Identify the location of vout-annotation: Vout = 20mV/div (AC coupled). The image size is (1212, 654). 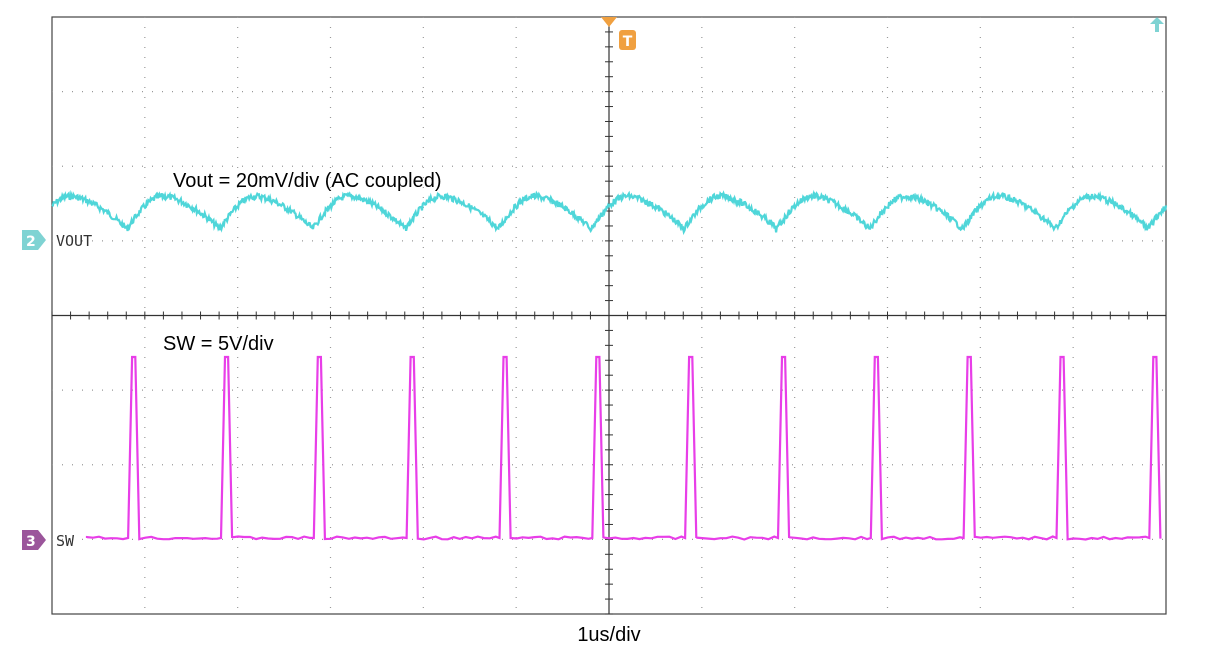
(307, 181).